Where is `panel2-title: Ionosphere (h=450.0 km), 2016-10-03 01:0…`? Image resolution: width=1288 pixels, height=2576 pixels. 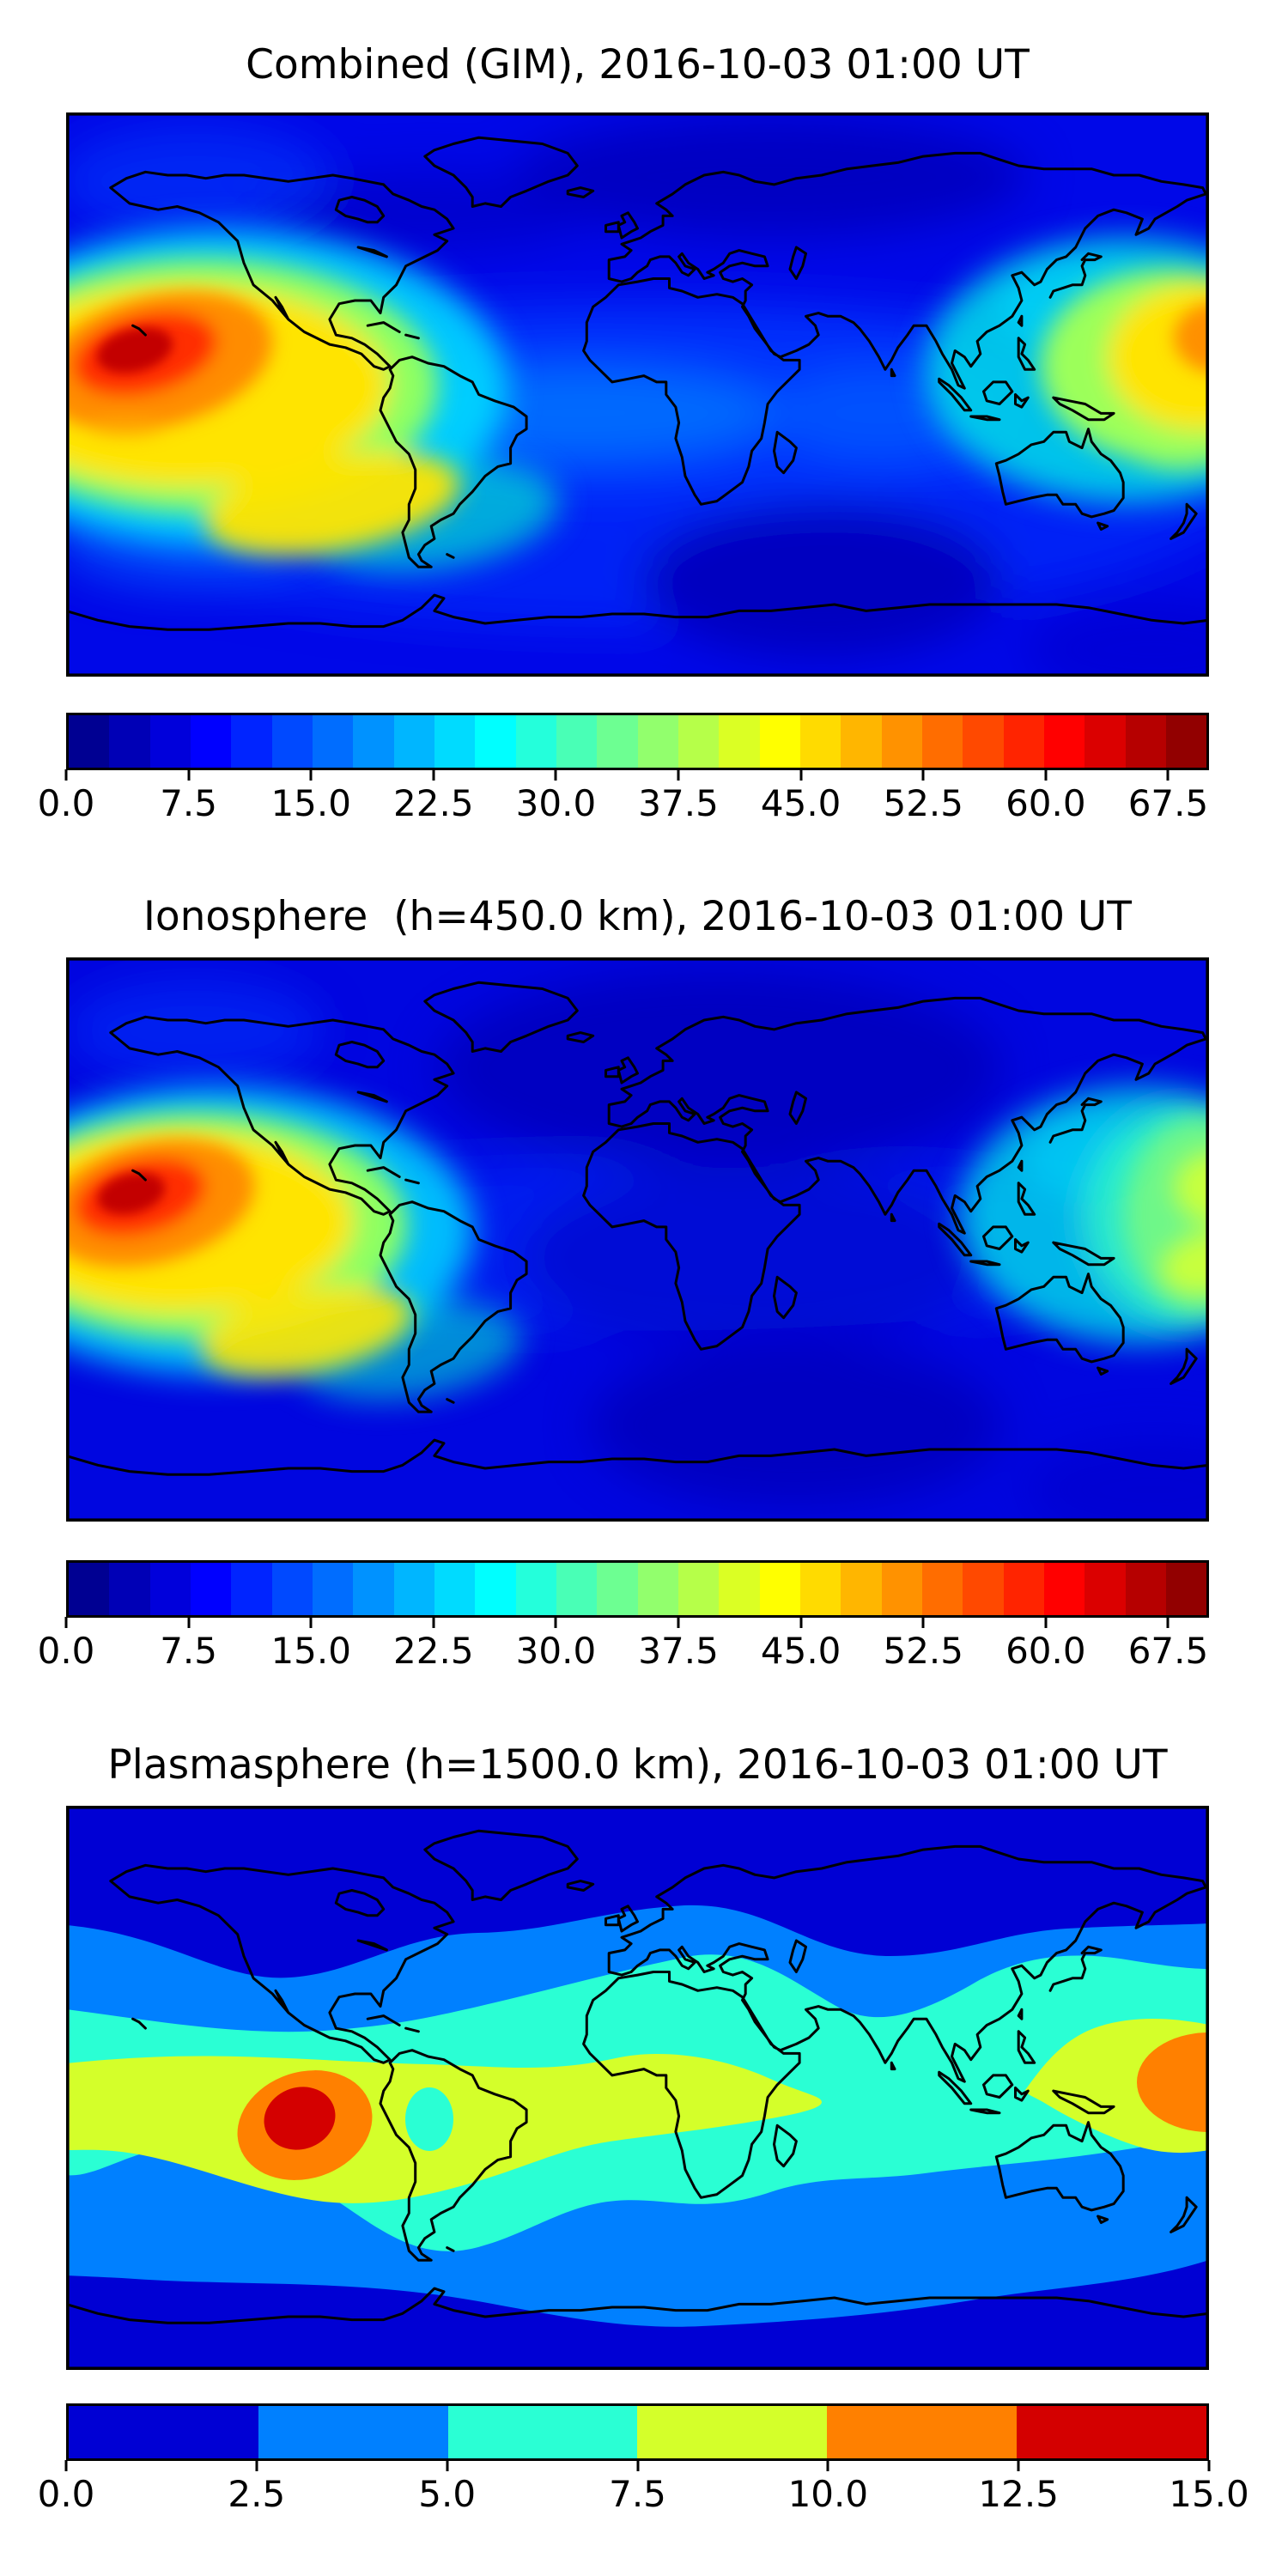 panel2-title: Ionosphere (h=450.0 km), 2016-10-03 01:0… is located at coordinates (638, 917).